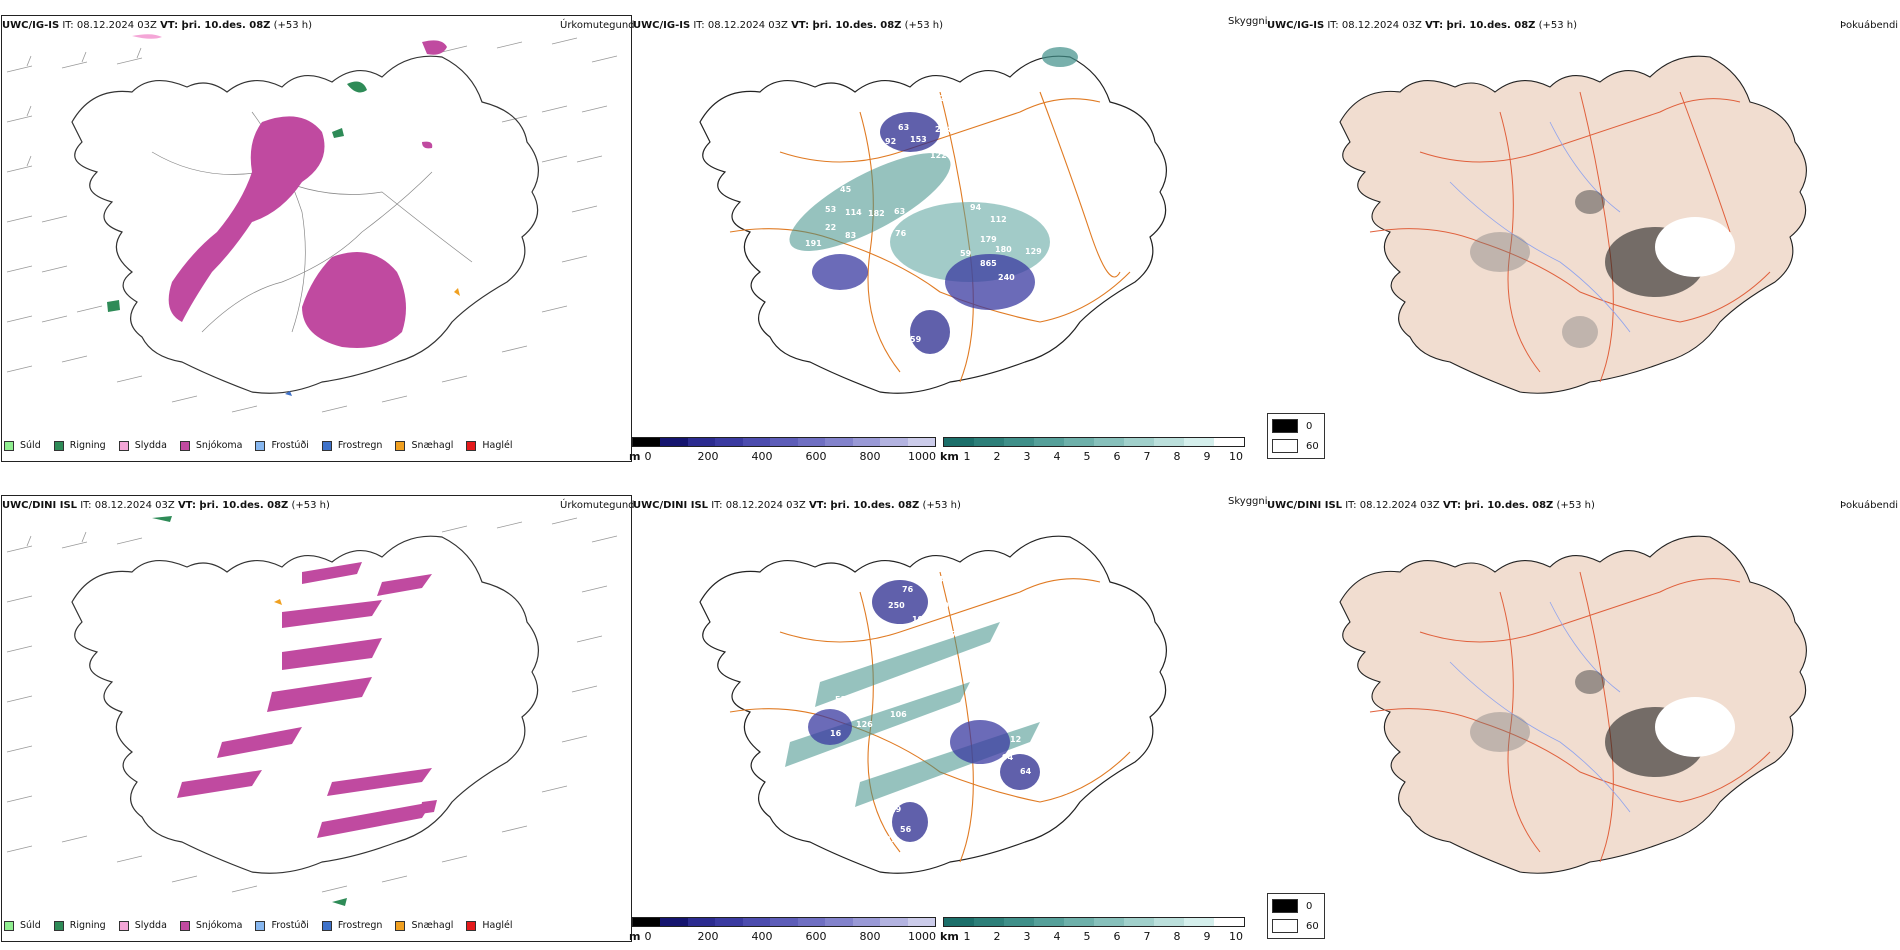  What do you see at coordinates (890, 839) in the screenshot?
I see `visibility-value-label: 87` at bounding box center [890, 839].